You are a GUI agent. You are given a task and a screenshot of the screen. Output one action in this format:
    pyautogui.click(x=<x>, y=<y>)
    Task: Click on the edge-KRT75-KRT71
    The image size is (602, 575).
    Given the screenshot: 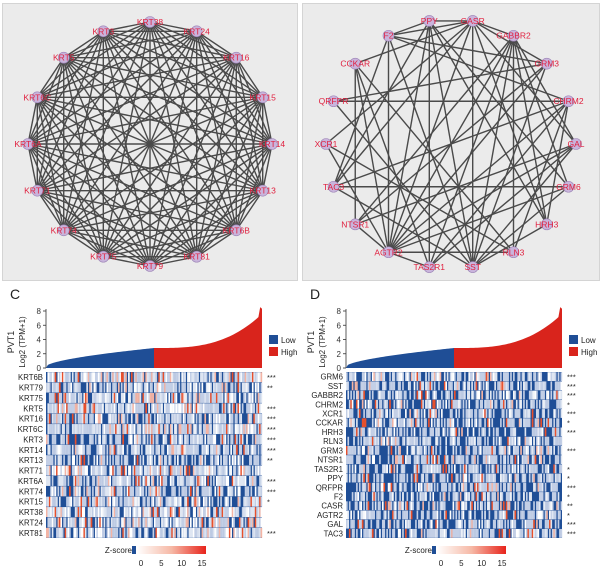 What is the action you would take?
    pyautogui.click(x=70, y=224)
    